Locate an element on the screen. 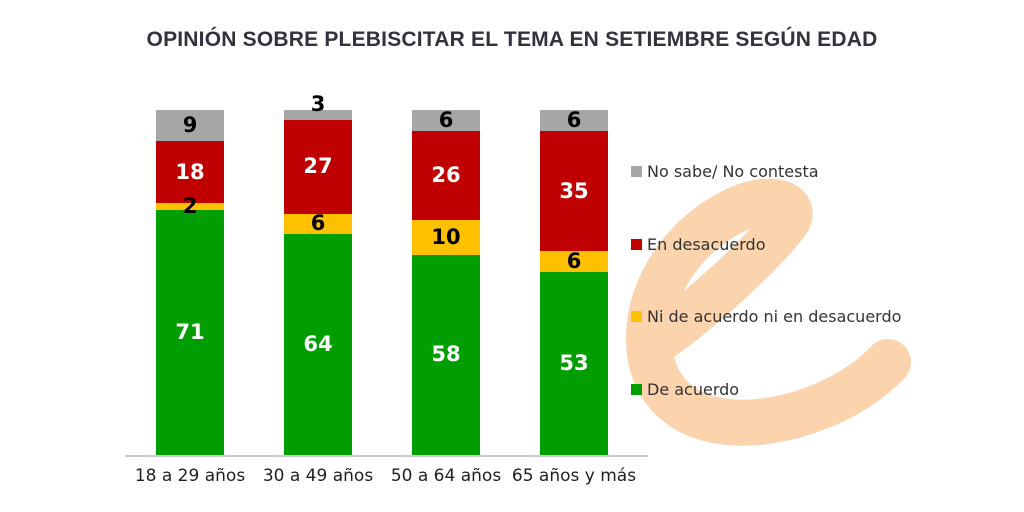 The height and width of the screenshot is (512, 1024). bar-value-label: 26 is located at coordinates (446, 175).